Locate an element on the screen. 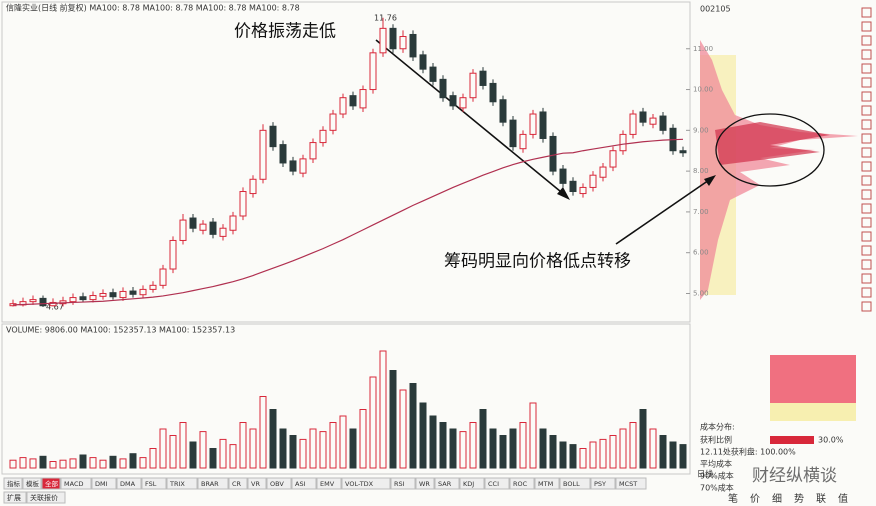  tab-label: VR is located at coordinates (255, 484).